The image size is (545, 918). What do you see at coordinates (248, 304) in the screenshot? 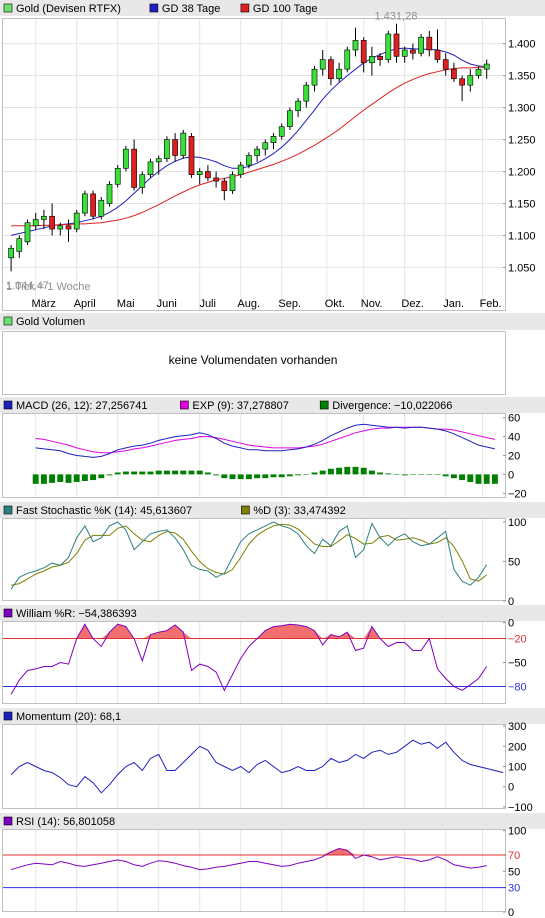
I see `price-xaxis-label: Aug.` at bounding box center [248, 304].